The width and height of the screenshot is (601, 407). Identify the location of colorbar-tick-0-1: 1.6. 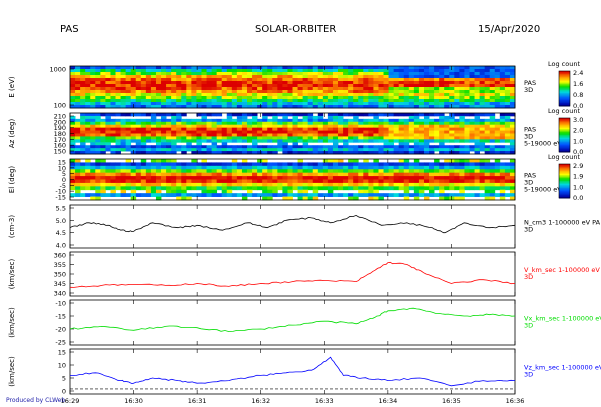
(578, 84).